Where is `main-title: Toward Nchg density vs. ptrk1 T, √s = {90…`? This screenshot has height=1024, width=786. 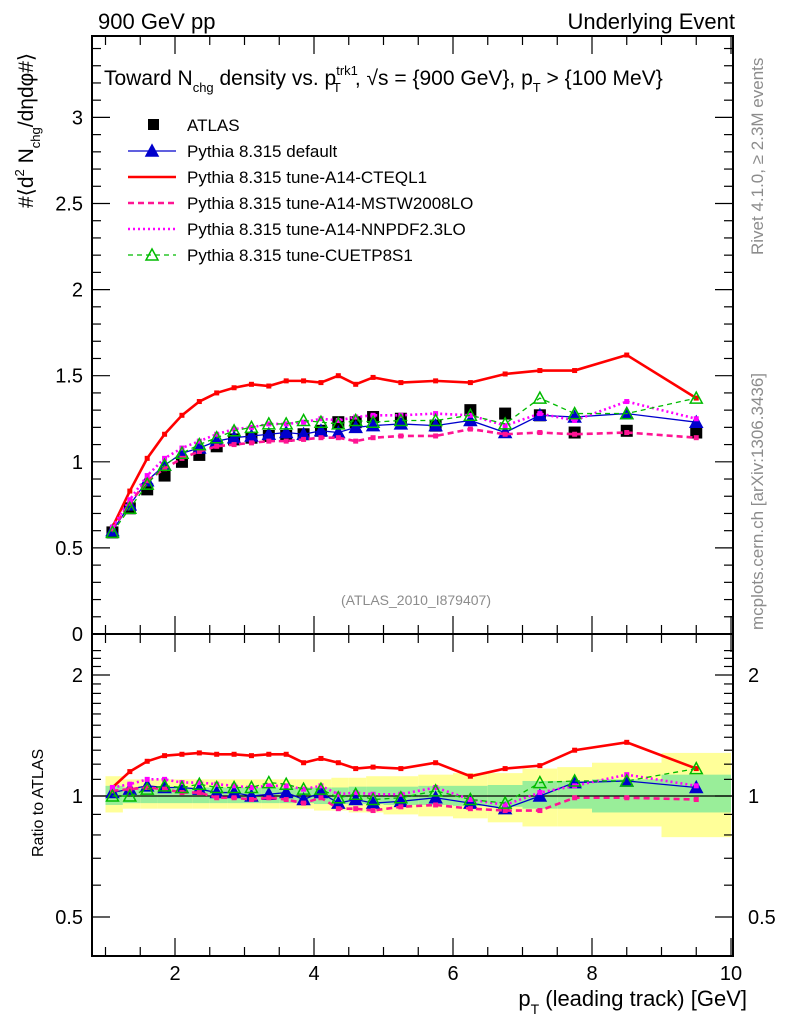 main-title: Toward Nchg density vs. ptrk1 T, √s = {90… is located at coordinates (383, 79).